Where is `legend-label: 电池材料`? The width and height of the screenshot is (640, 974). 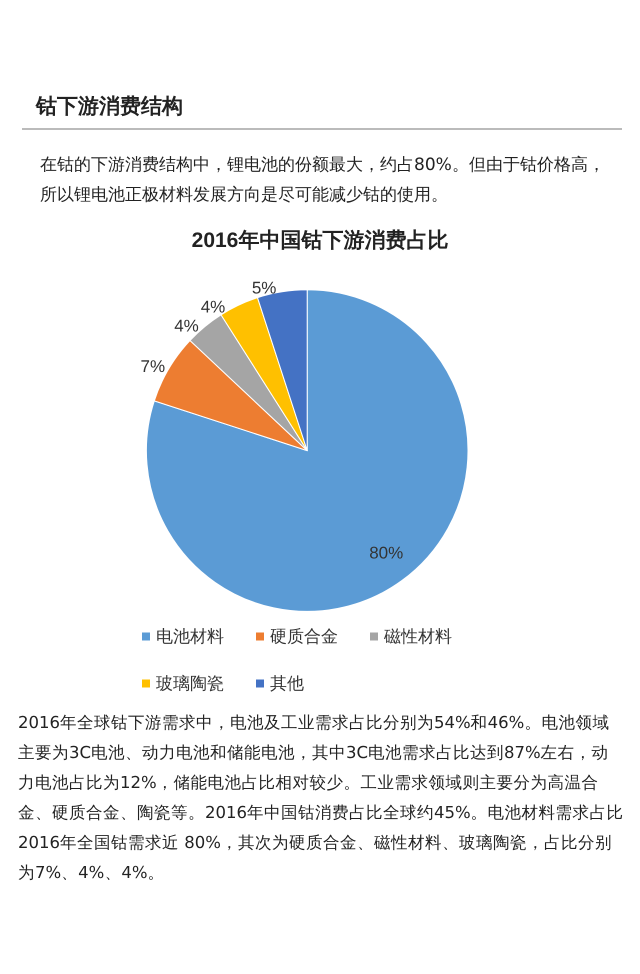
legend-label: 电池材料 is located at coordinates (190, 636).